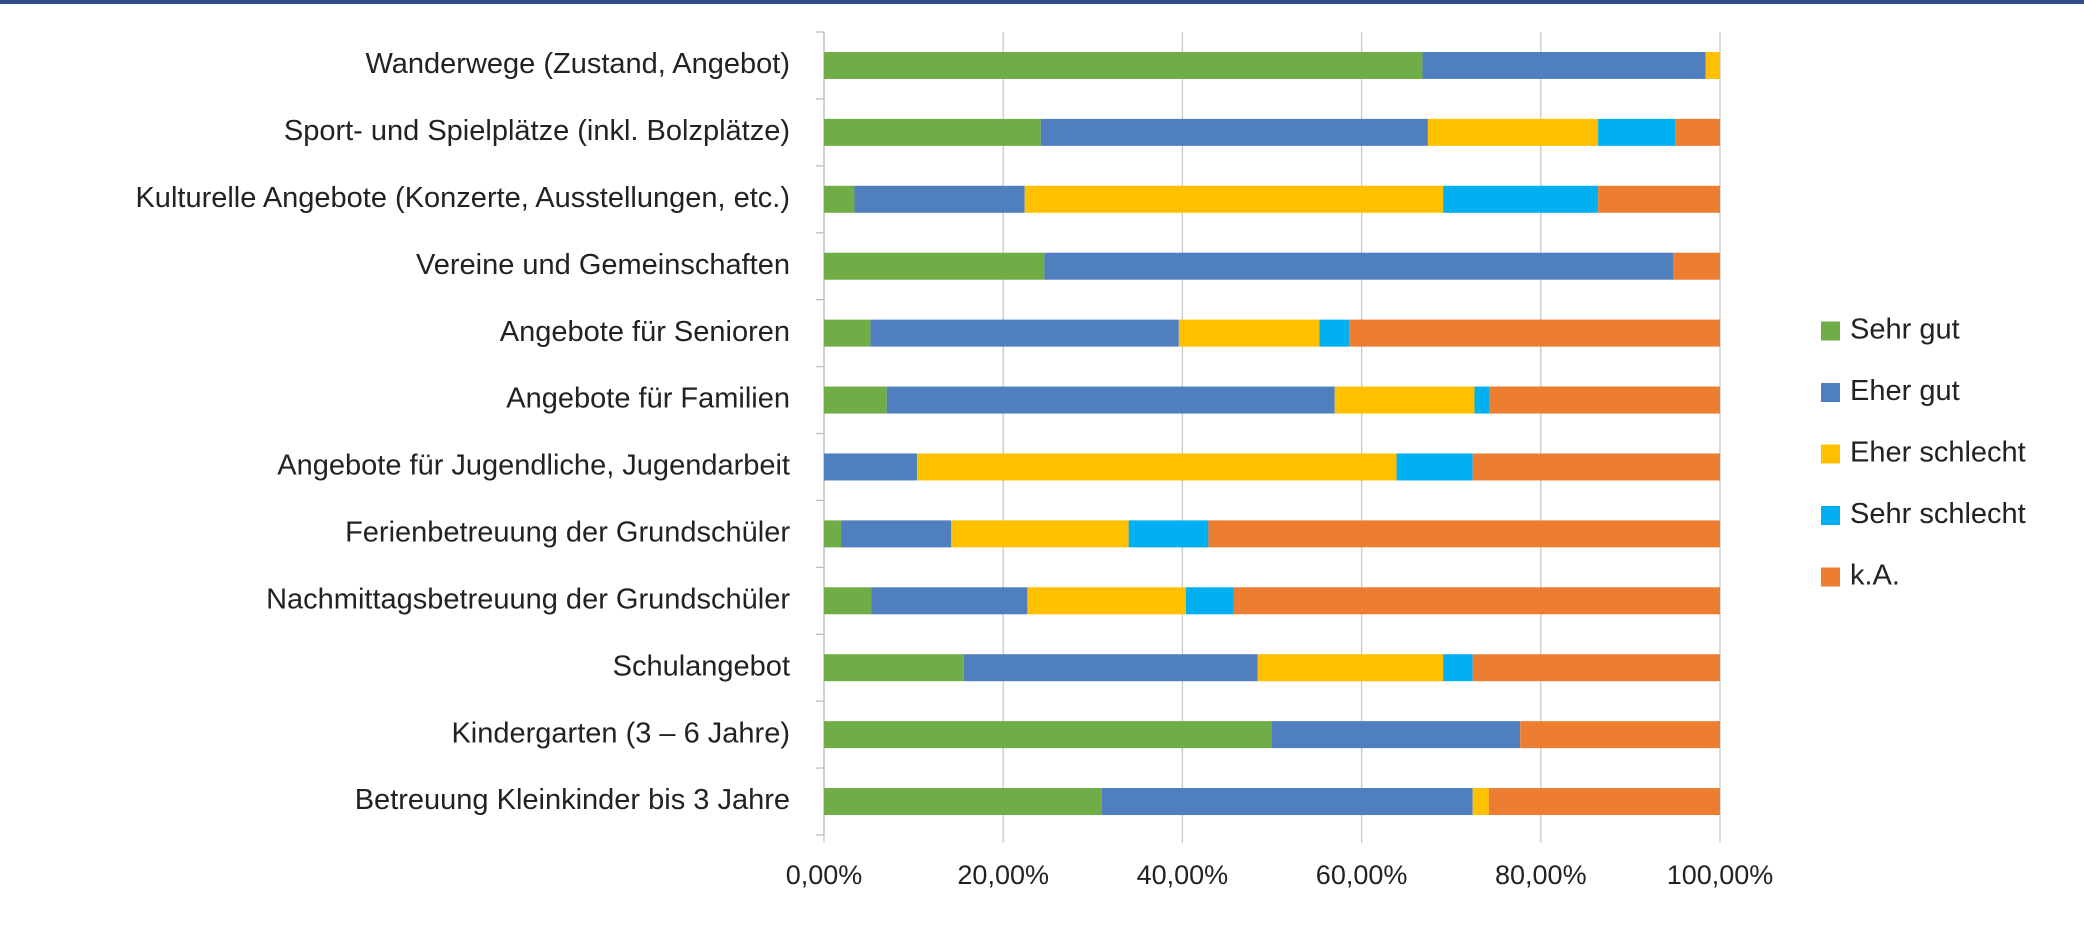 Image resolution: width=2084 pixels, height=927 pixels. What do you see at coordinates (533, 466) in the screenshot?
I see `y-tick-label: Angebote für Jugendliche, Jugendarbeit` at bounding box center [533, 466].